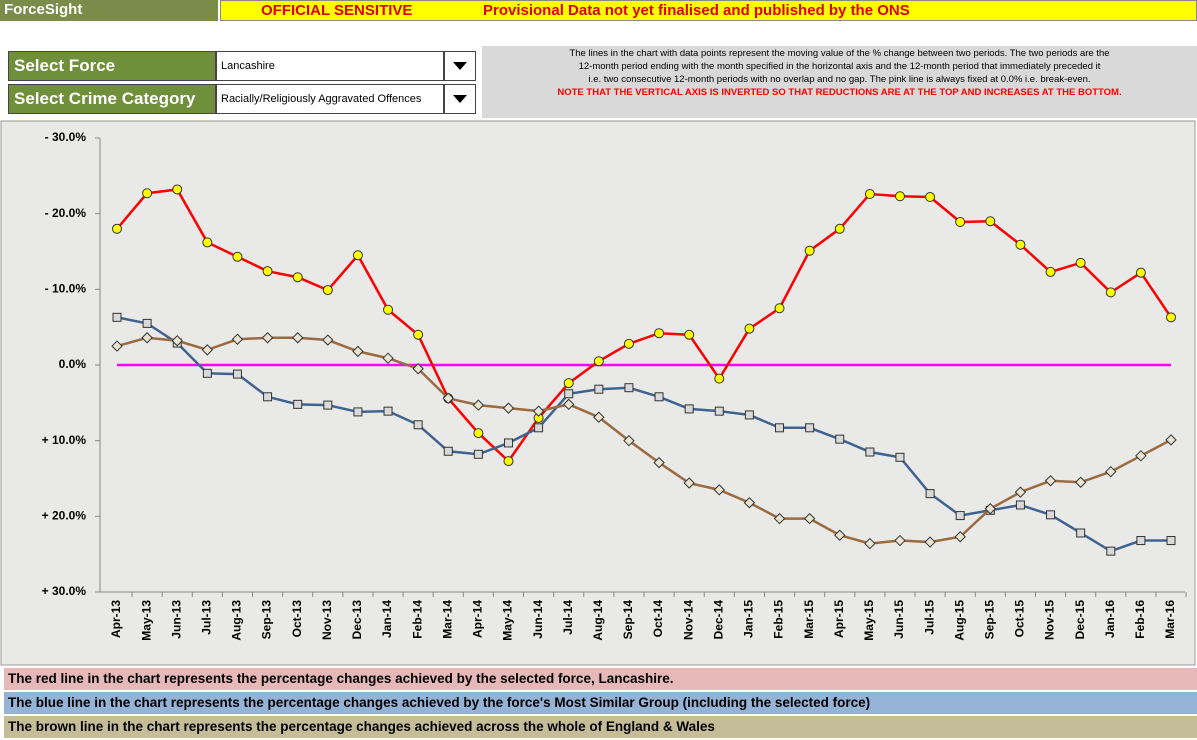 The image size is (1197, 740). What do you see at coordinates (417, 619) in the screenshot?
I see `x-tick-label: Feb-14` at bounding box center [417, 619].